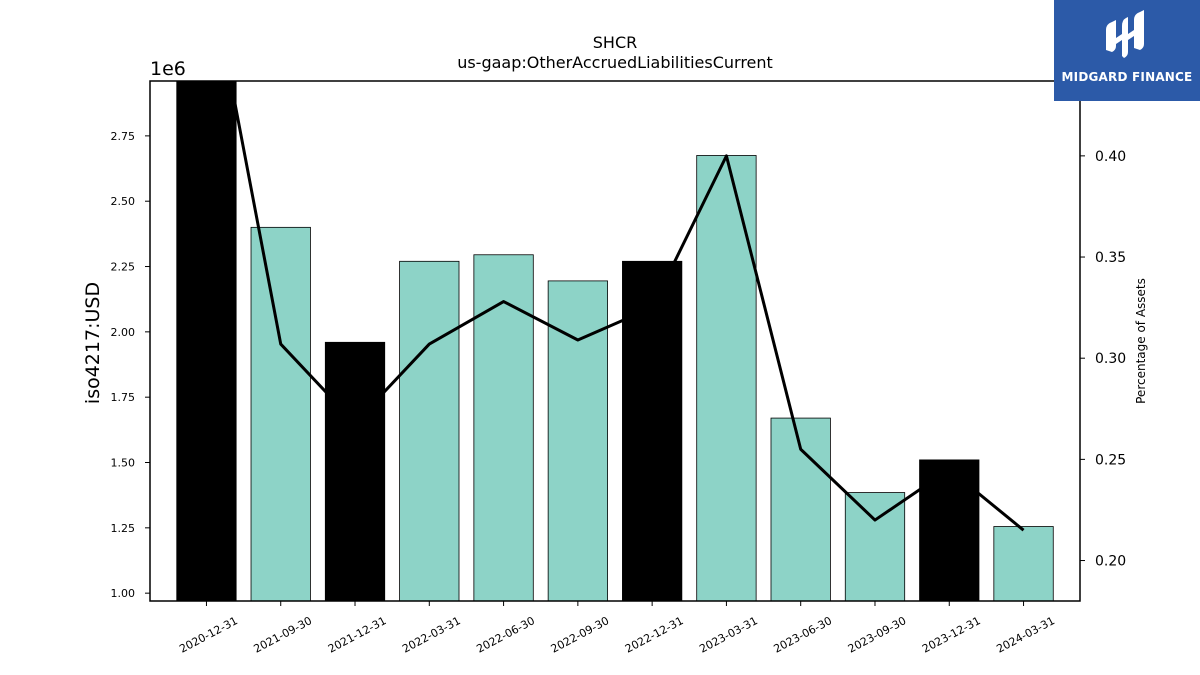 This screenshot has width=1200, height=675. Describe the element at coordinates (283, 634) in the screenshot. I see `x-tick-label: 2021-09-30` at that location.